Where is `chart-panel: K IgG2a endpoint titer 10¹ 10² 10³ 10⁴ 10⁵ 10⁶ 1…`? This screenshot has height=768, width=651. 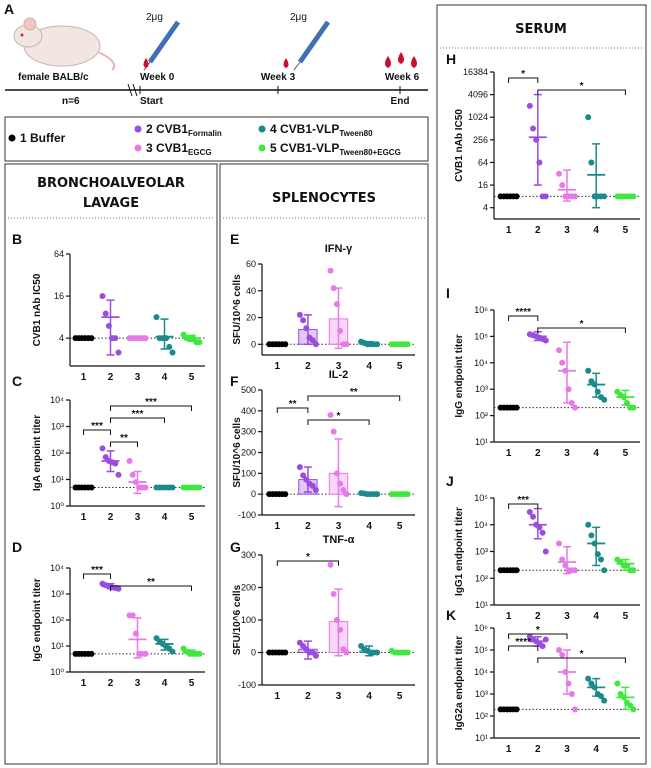 chart-panel: K IgG2a endpoint titer 10¹ 10² 10³ 10⁴ 10⁵ 10⁶ 1… is located at coordinates (543, 681).